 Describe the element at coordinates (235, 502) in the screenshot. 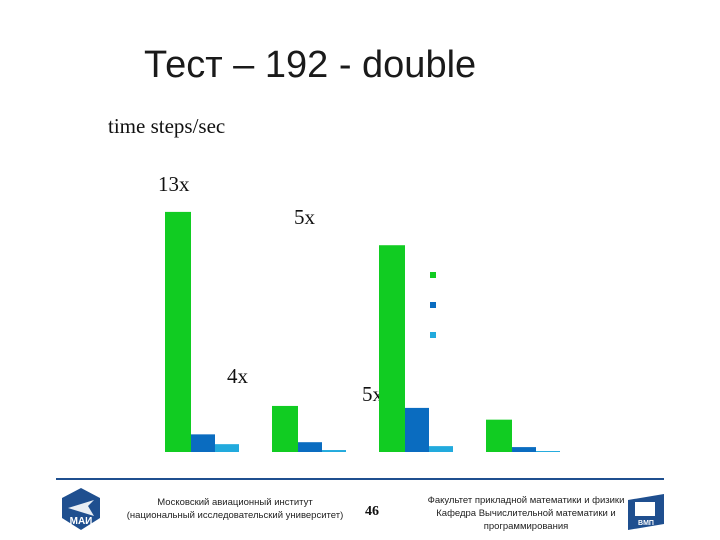

I see `footer-institute-line-1: Московский авиационный институт` at that location.